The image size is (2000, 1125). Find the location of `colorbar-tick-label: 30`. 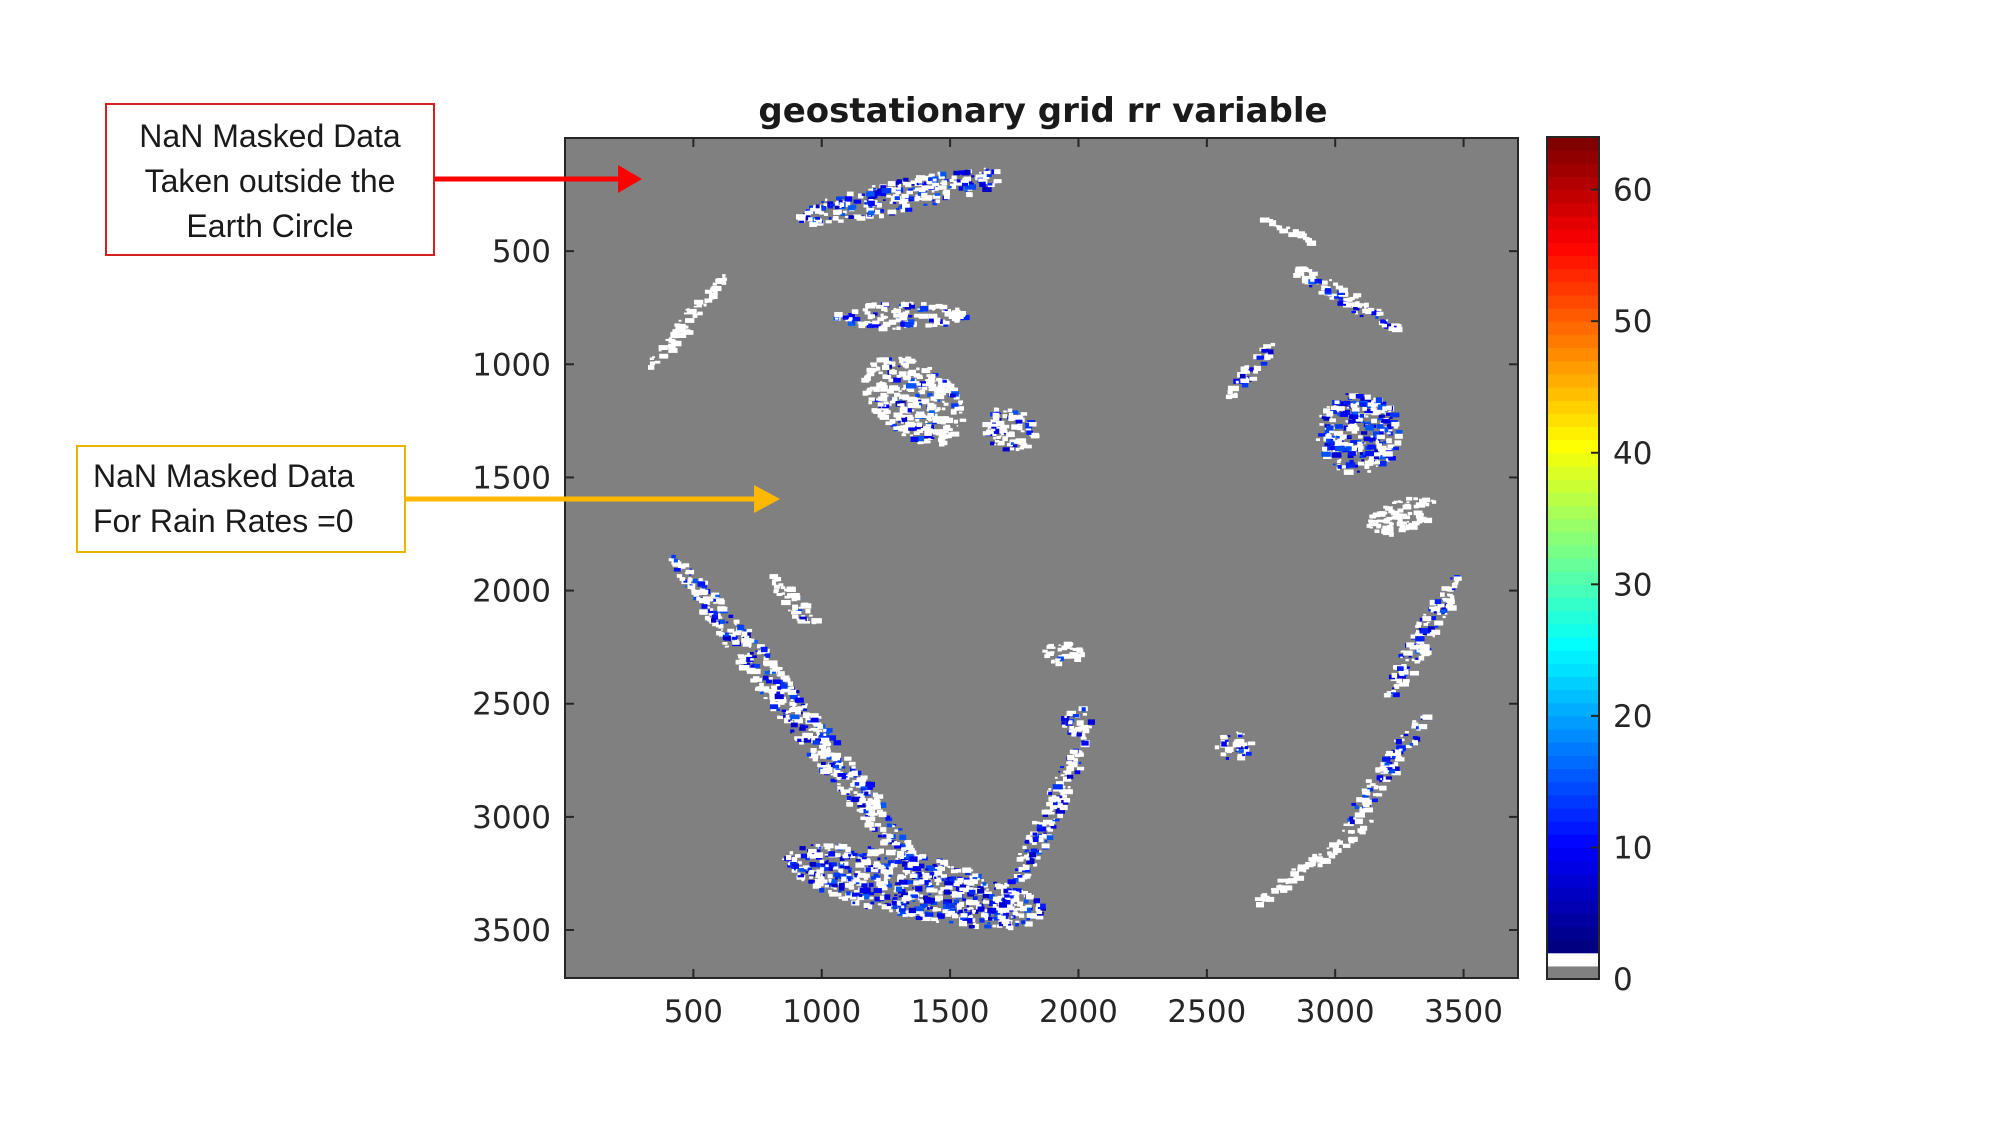

colorbar-tick-label: 30 is located at coordinates (1632, 585).